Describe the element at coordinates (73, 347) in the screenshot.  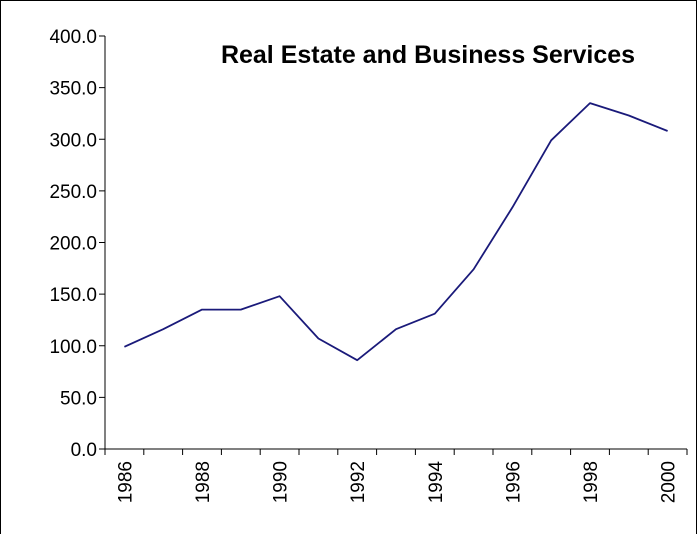
I see `y-tick-label: 100.0` at that location.